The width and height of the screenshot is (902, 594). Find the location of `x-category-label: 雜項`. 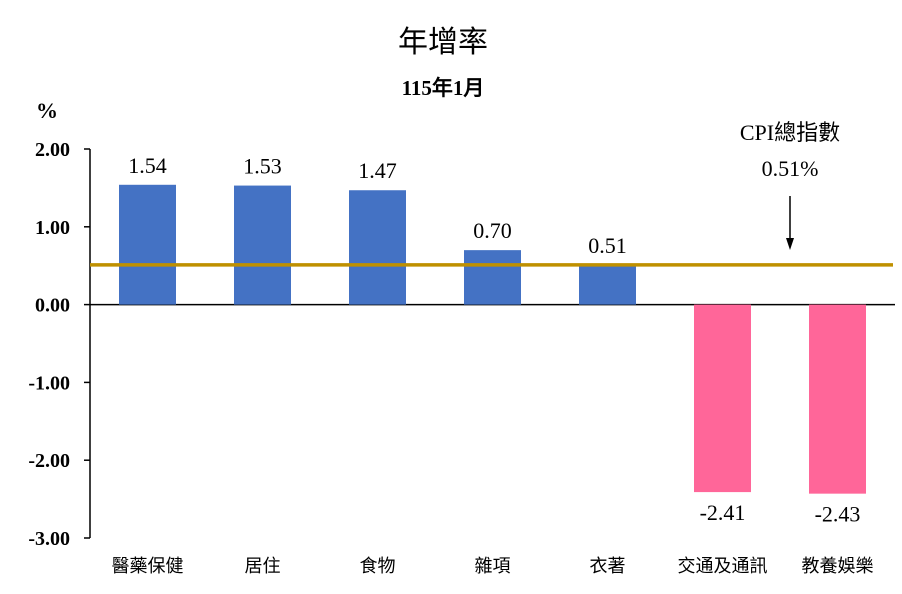

x-category-label: 雜項 is located at coordinates (493, 566).